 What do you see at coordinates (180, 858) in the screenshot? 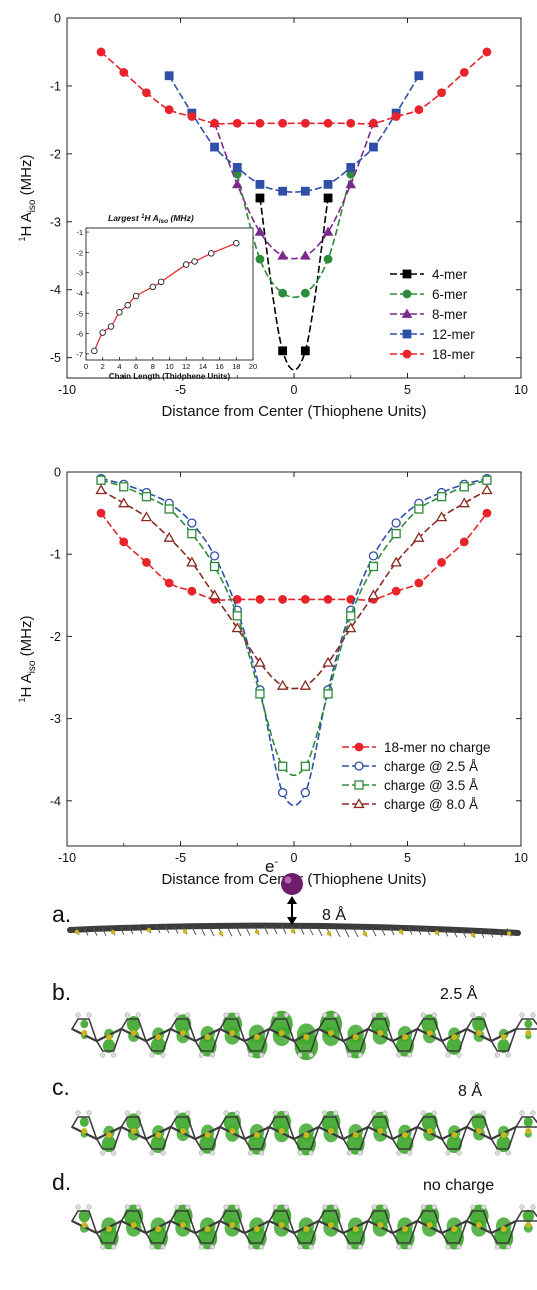
I see `x-tick-label: -5` at bounding box center [180, 858].